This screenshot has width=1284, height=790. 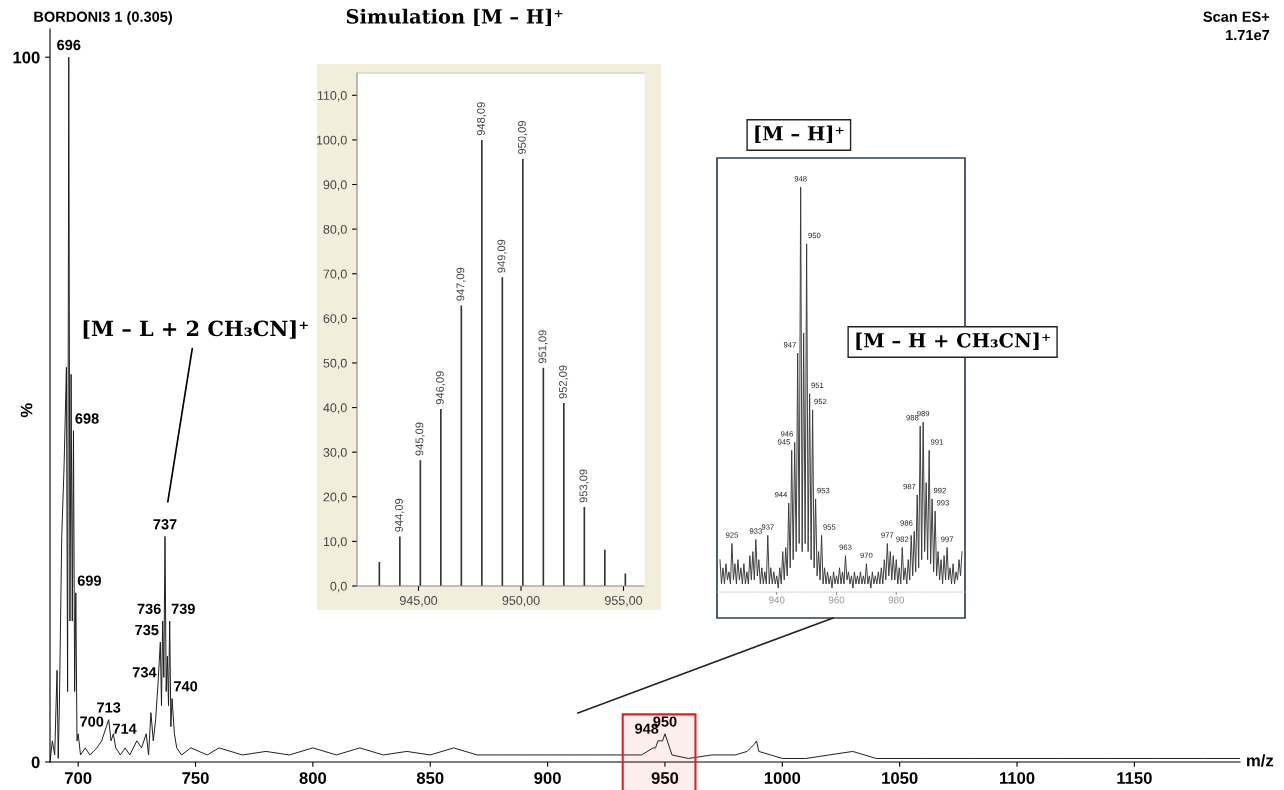 What do you see at coordinates (335, 542) in the screenshot?
I see `y-tick-label: 10,0` at bounding box center [335, 542].